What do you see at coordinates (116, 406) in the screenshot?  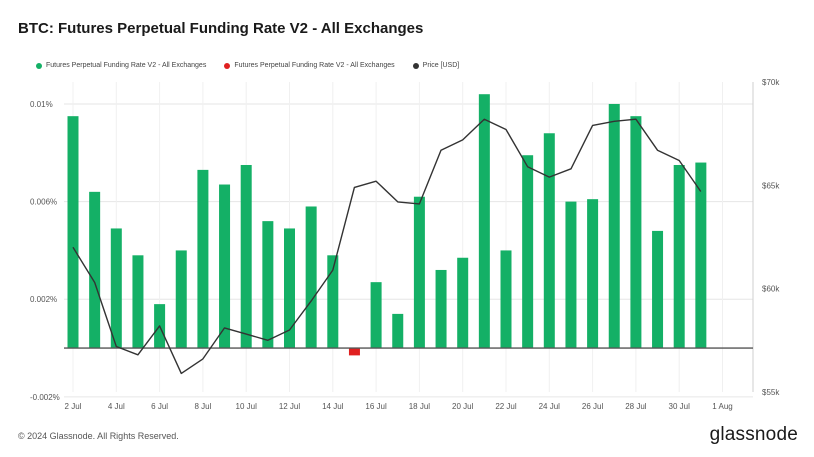 I see `x-tick-label: 4 Jul` at bounding box center [116, 406].